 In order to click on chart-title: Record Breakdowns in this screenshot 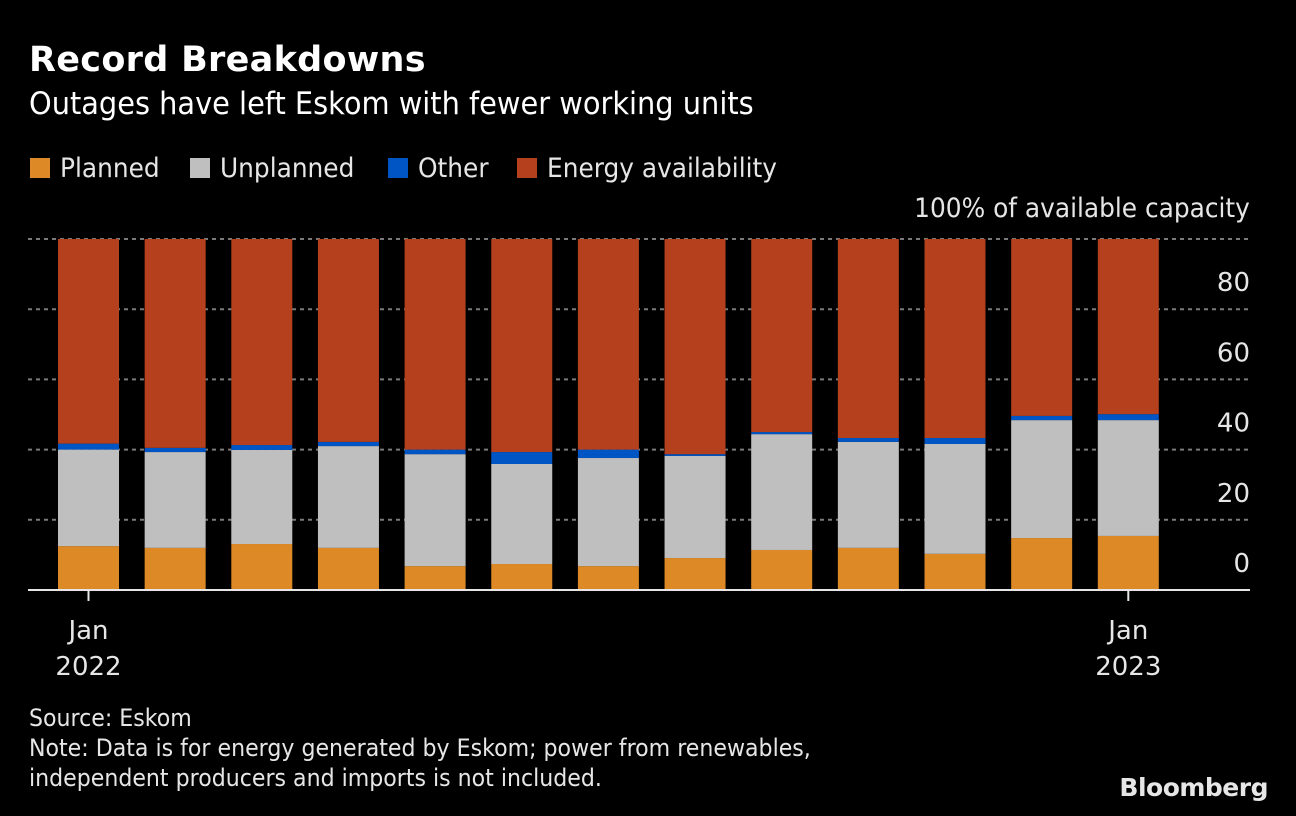, I will do `click(227, 60)`.